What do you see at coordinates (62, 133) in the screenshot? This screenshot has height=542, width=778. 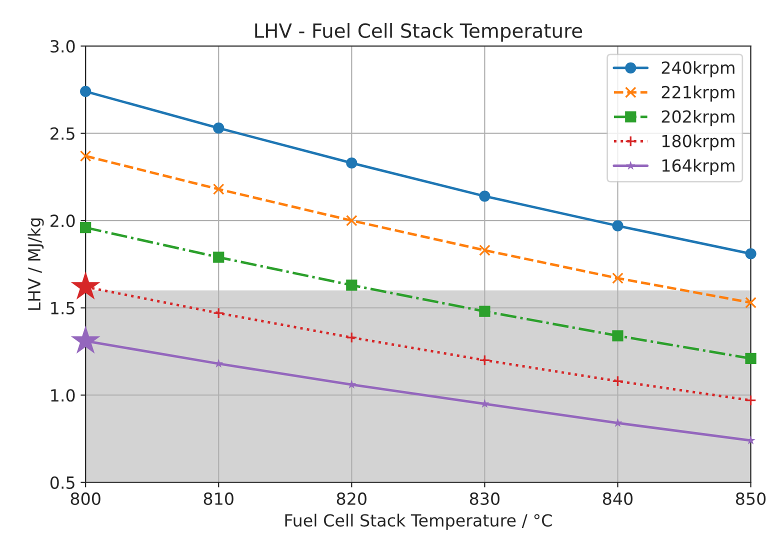 I see `y-tick-label: 2.5` at bounding box center [62, 133].